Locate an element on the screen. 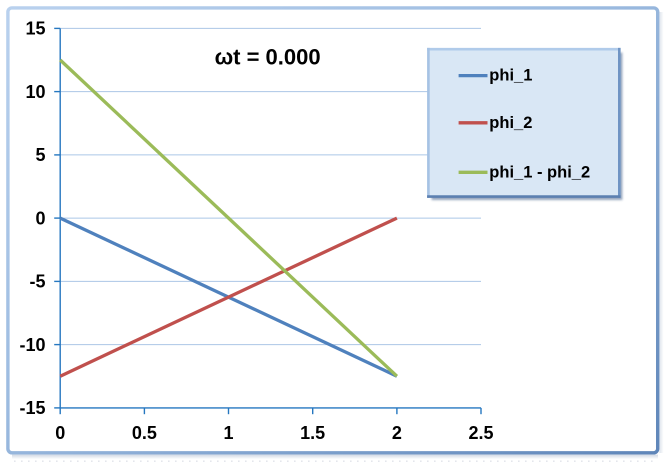  svg-text: 1 is located at coordinates (228, 433).